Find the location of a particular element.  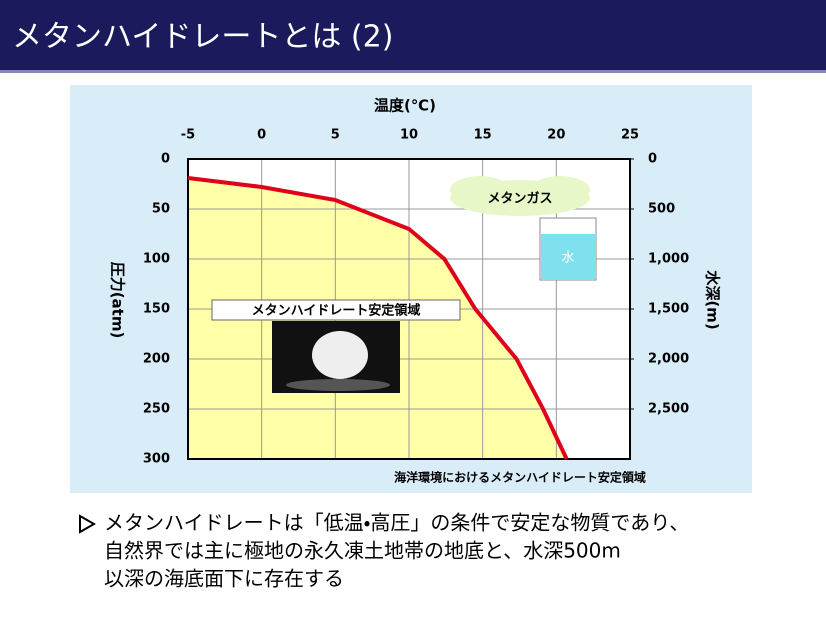

bullet-text: メタンハイドレートは「低温・高圧」の条件で安定な物質であり、 is located at coordinates (396, 523).